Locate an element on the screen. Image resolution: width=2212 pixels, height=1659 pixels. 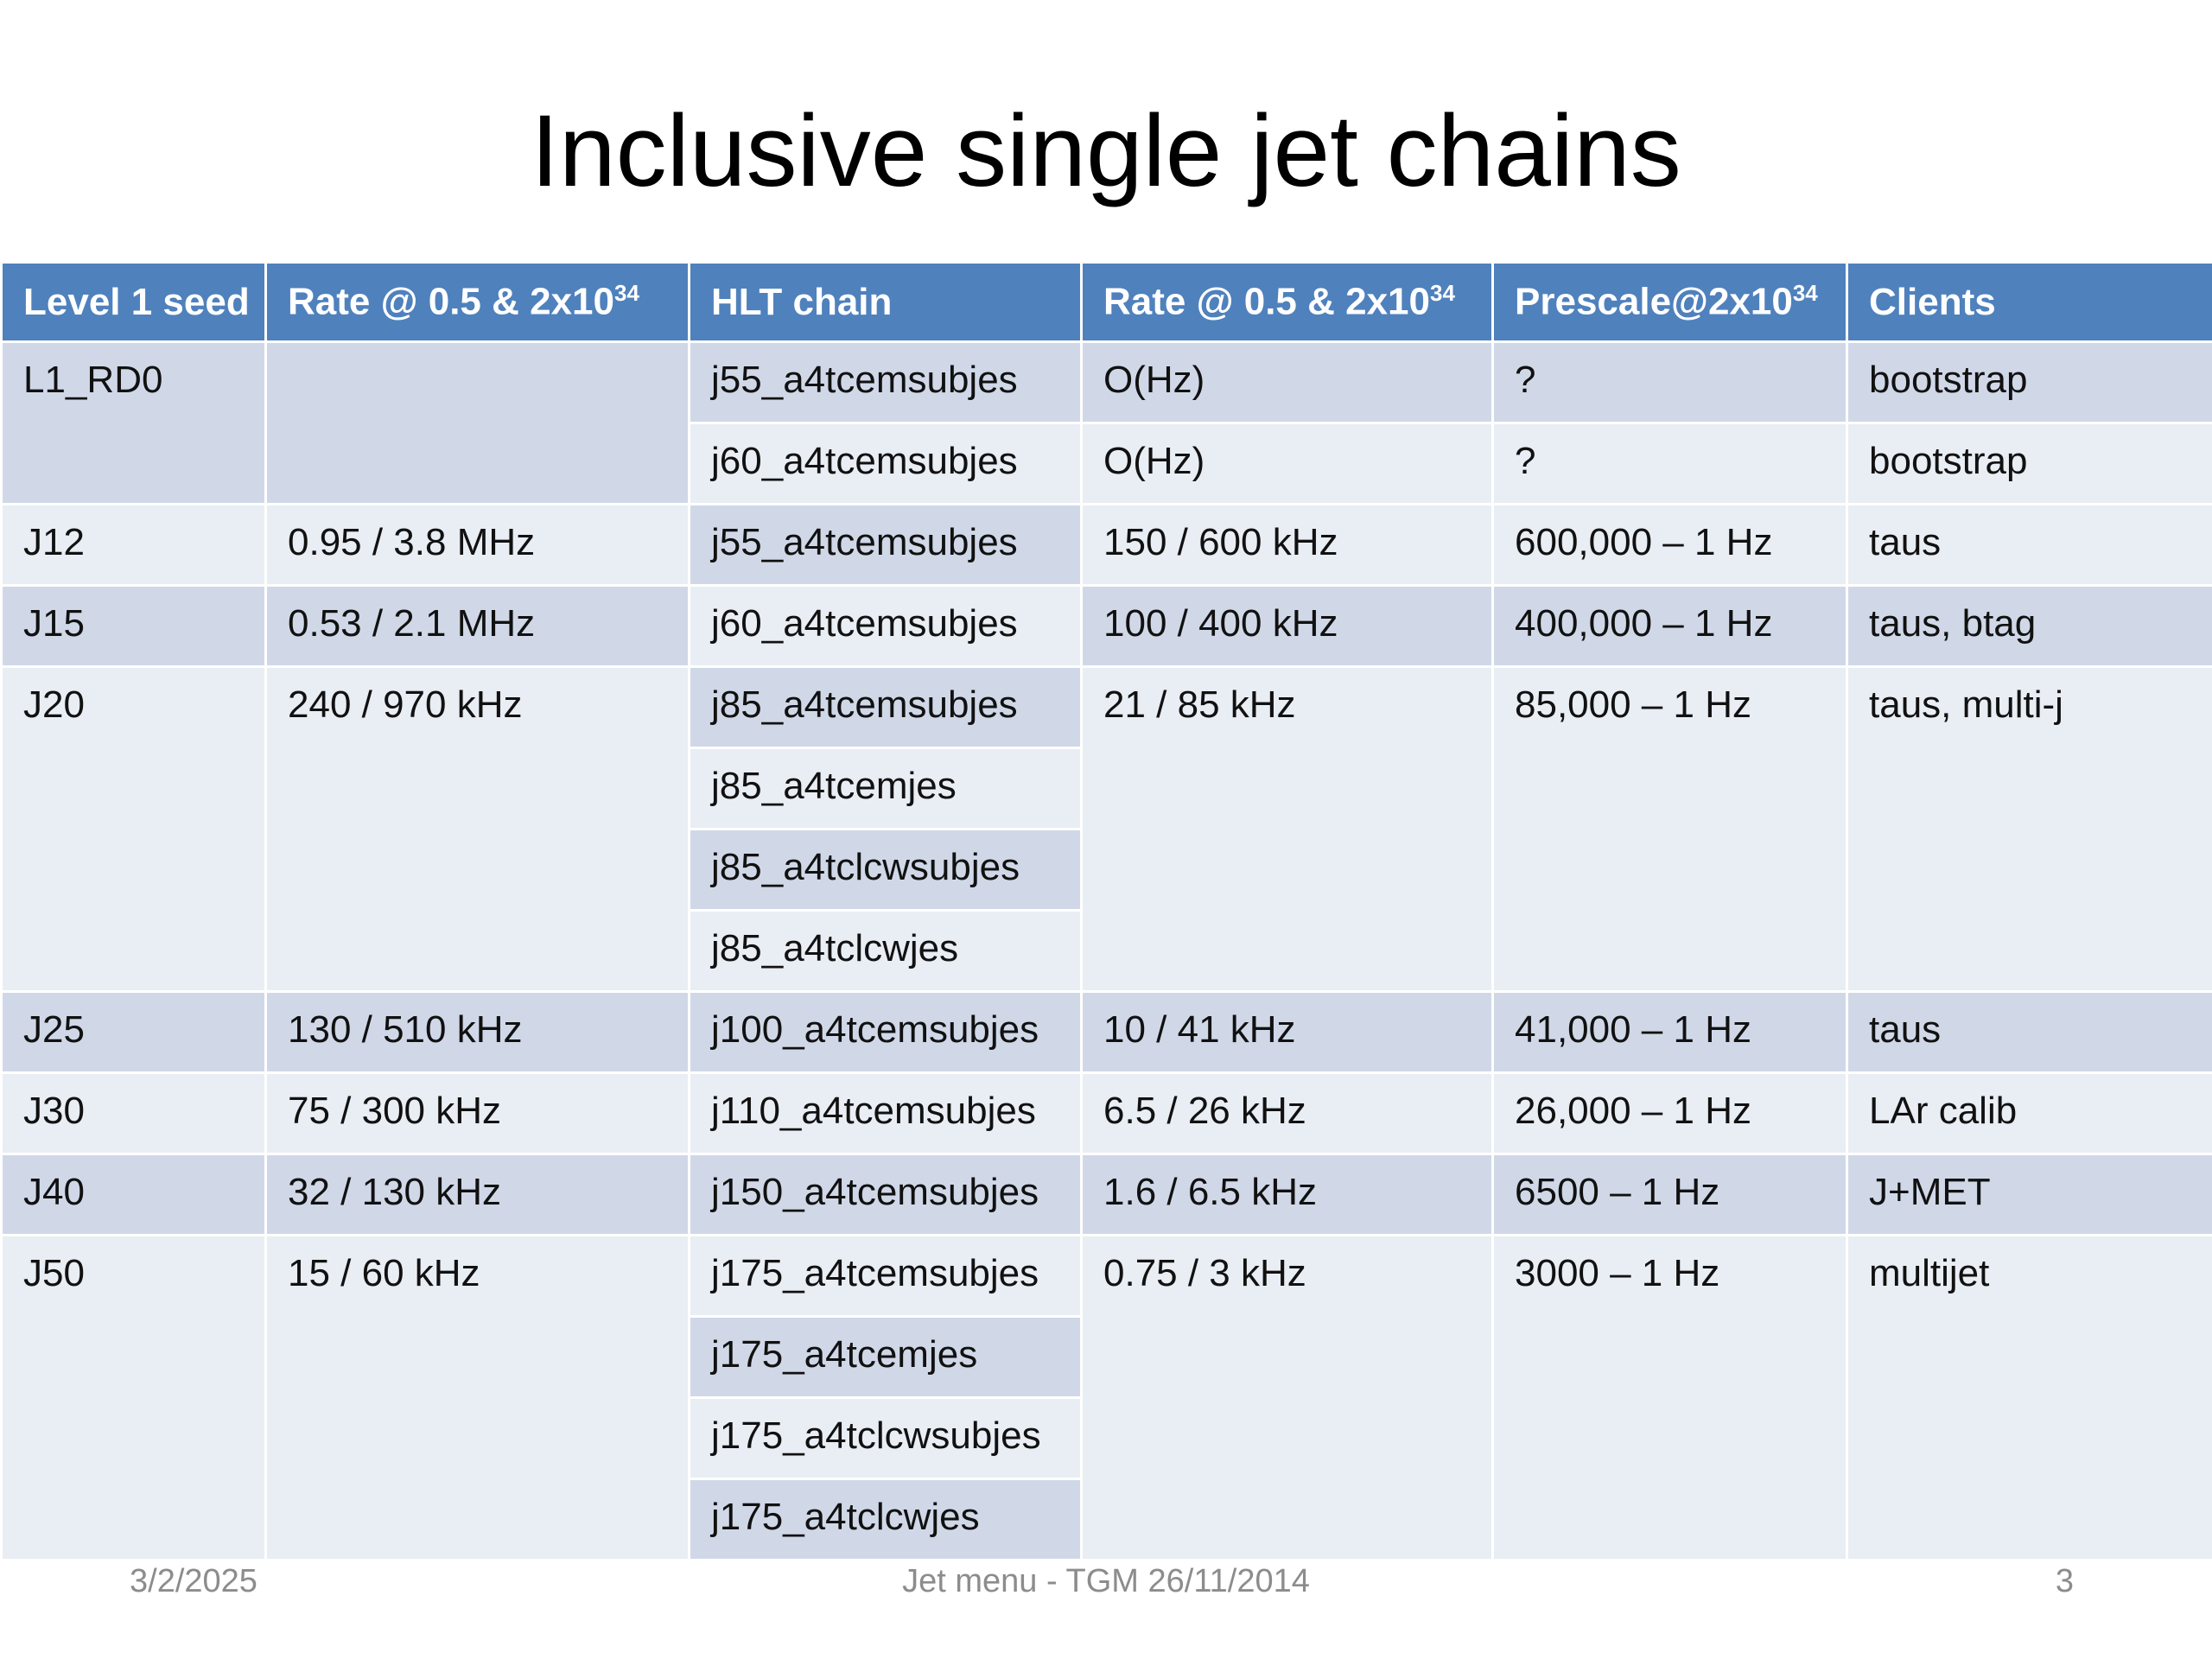
cell-prescale: 3000 – 1 Hz is located at coordinates (1669, 1397).